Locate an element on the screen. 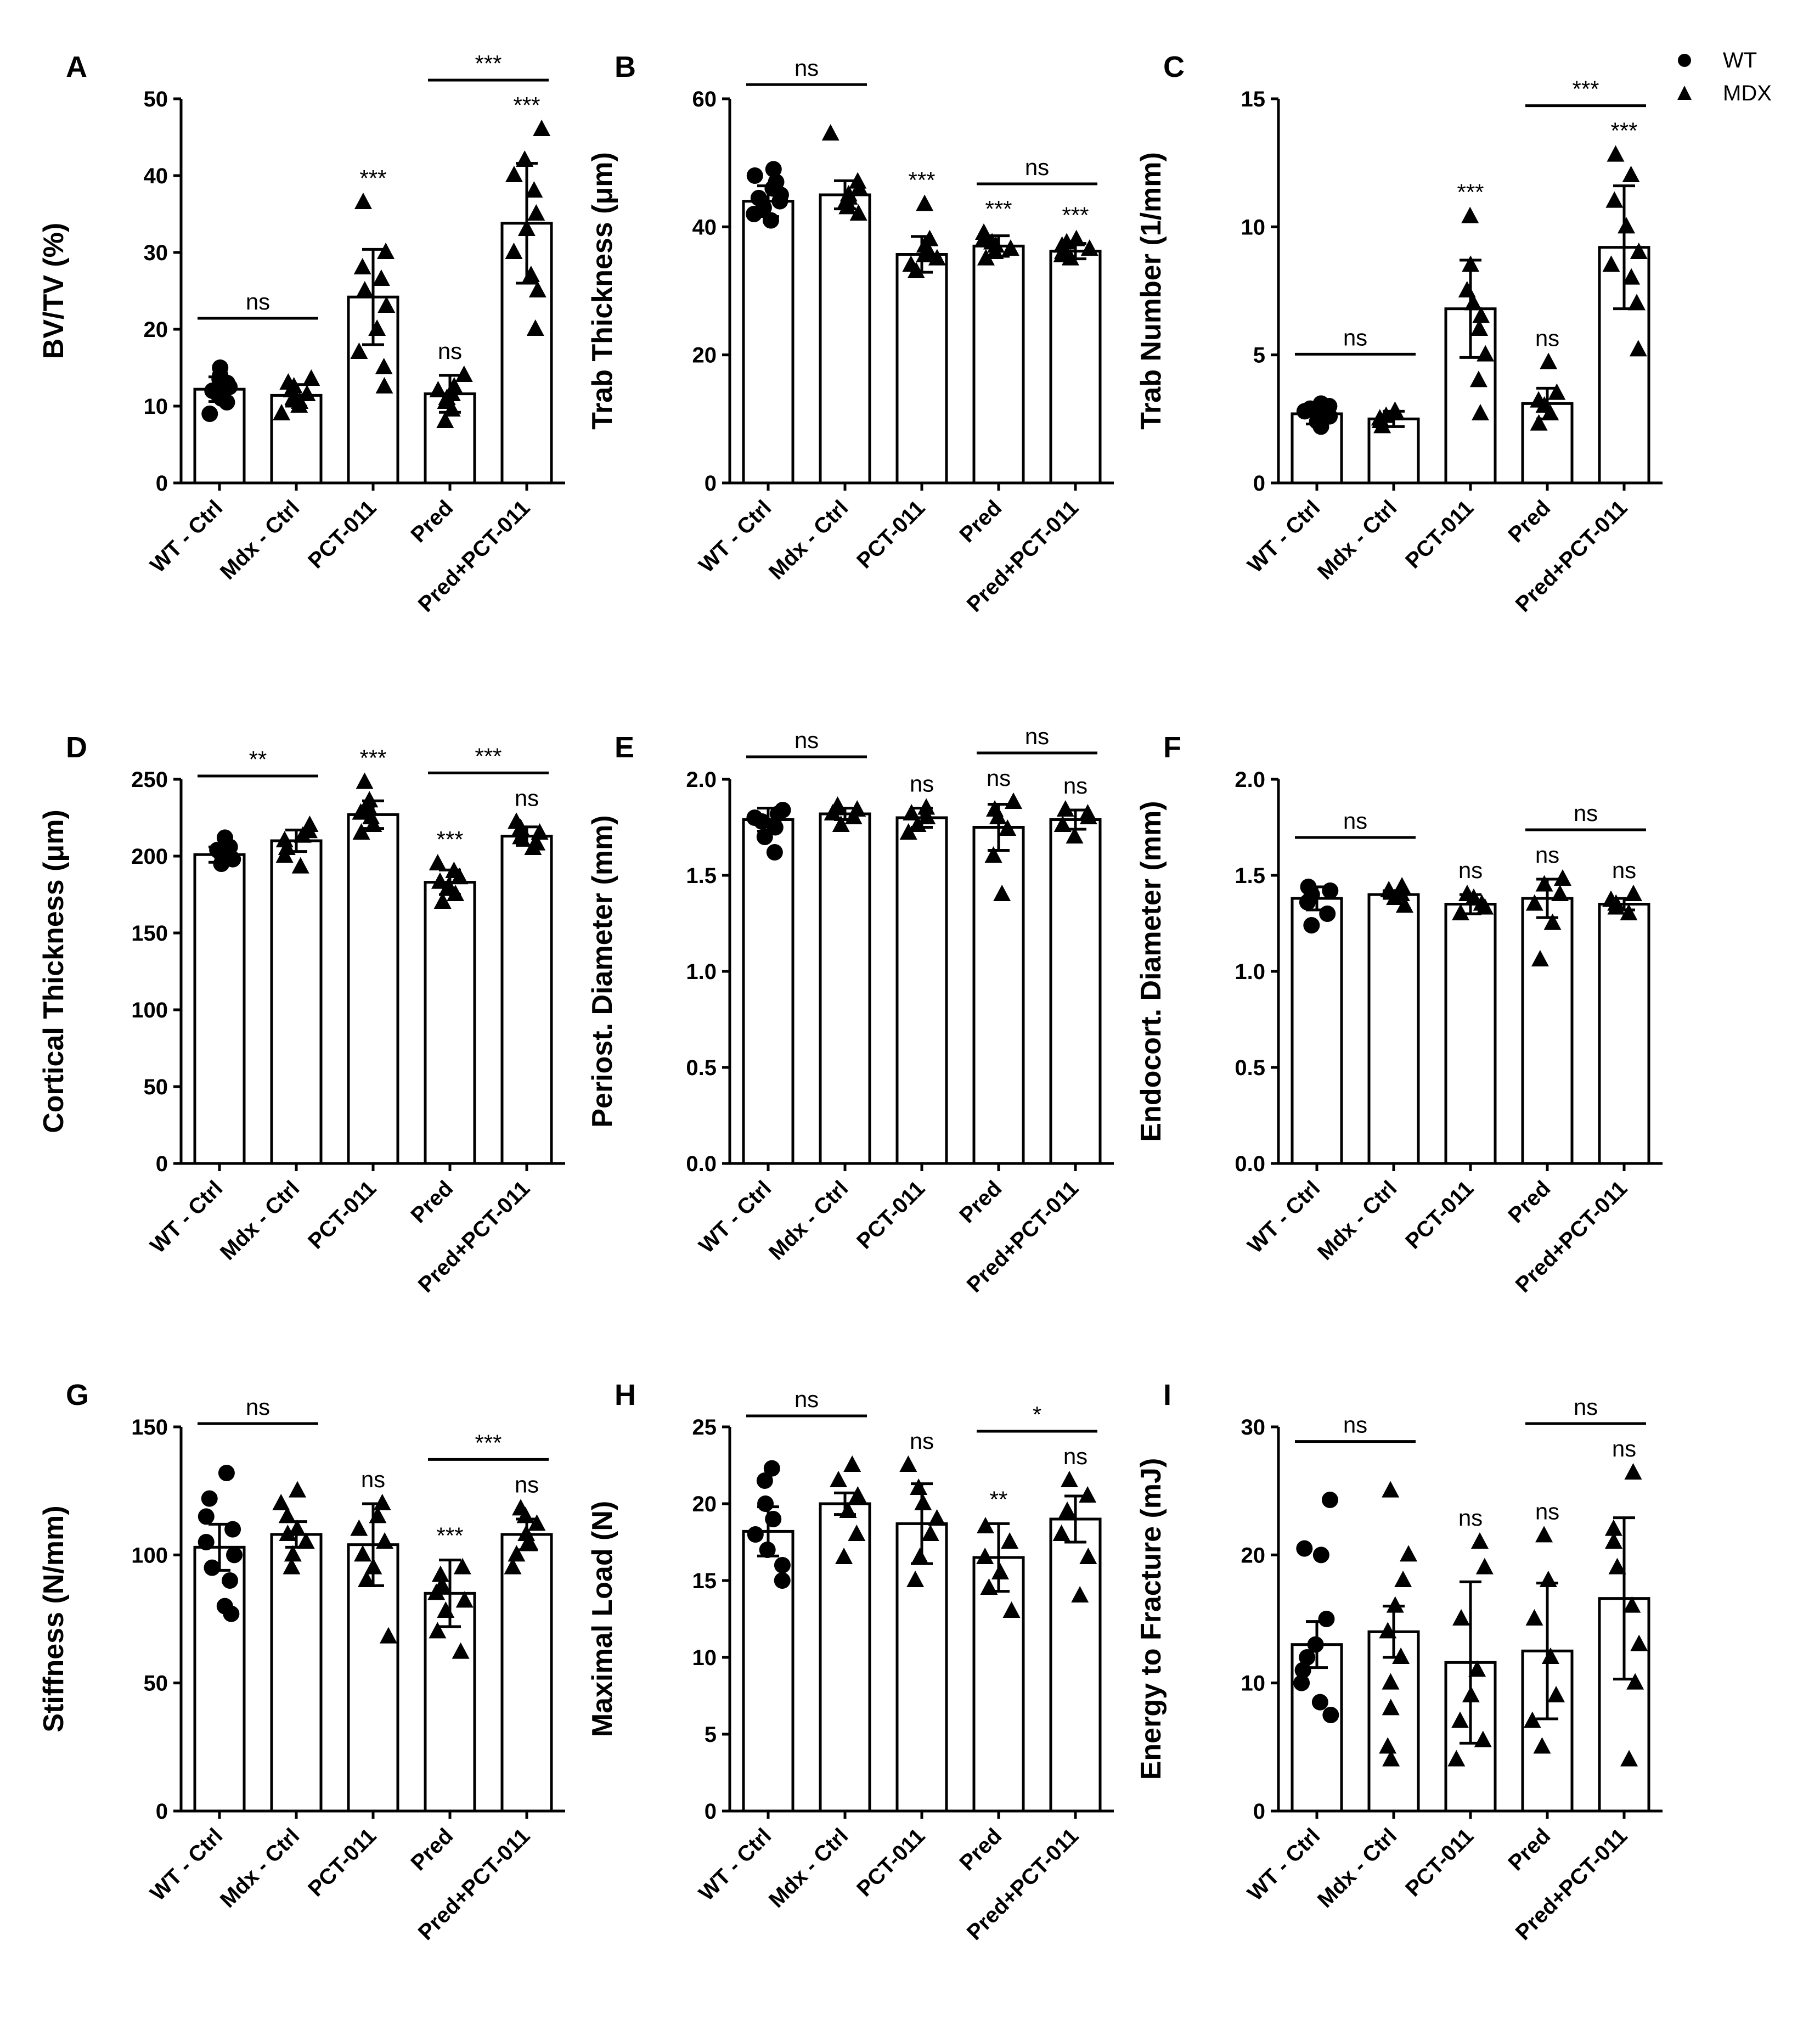 This screenshot has height=2030, width=1820. y-tick-label: 15 is located at coordinates (704, 1581).